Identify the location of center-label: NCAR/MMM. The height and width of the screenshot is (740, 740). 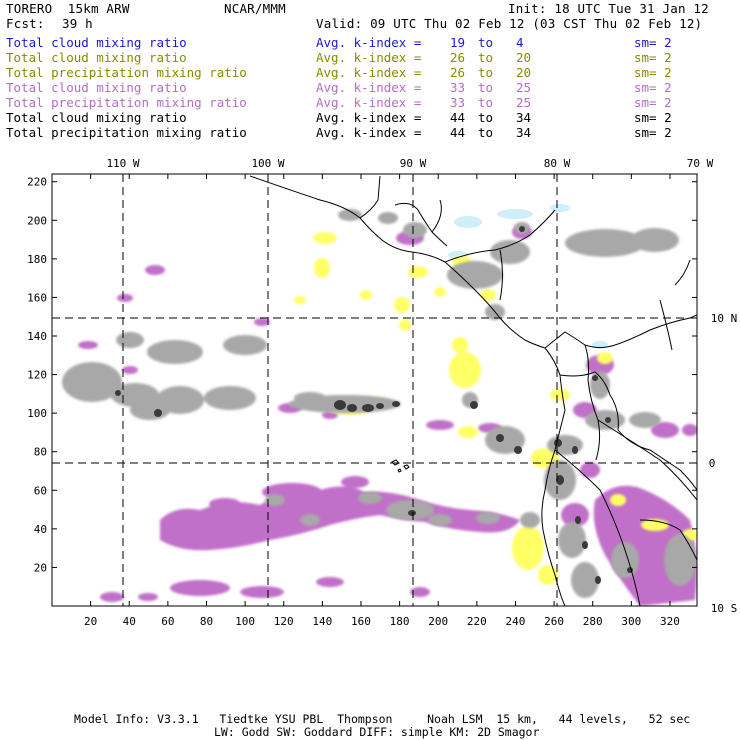
(255, 8).